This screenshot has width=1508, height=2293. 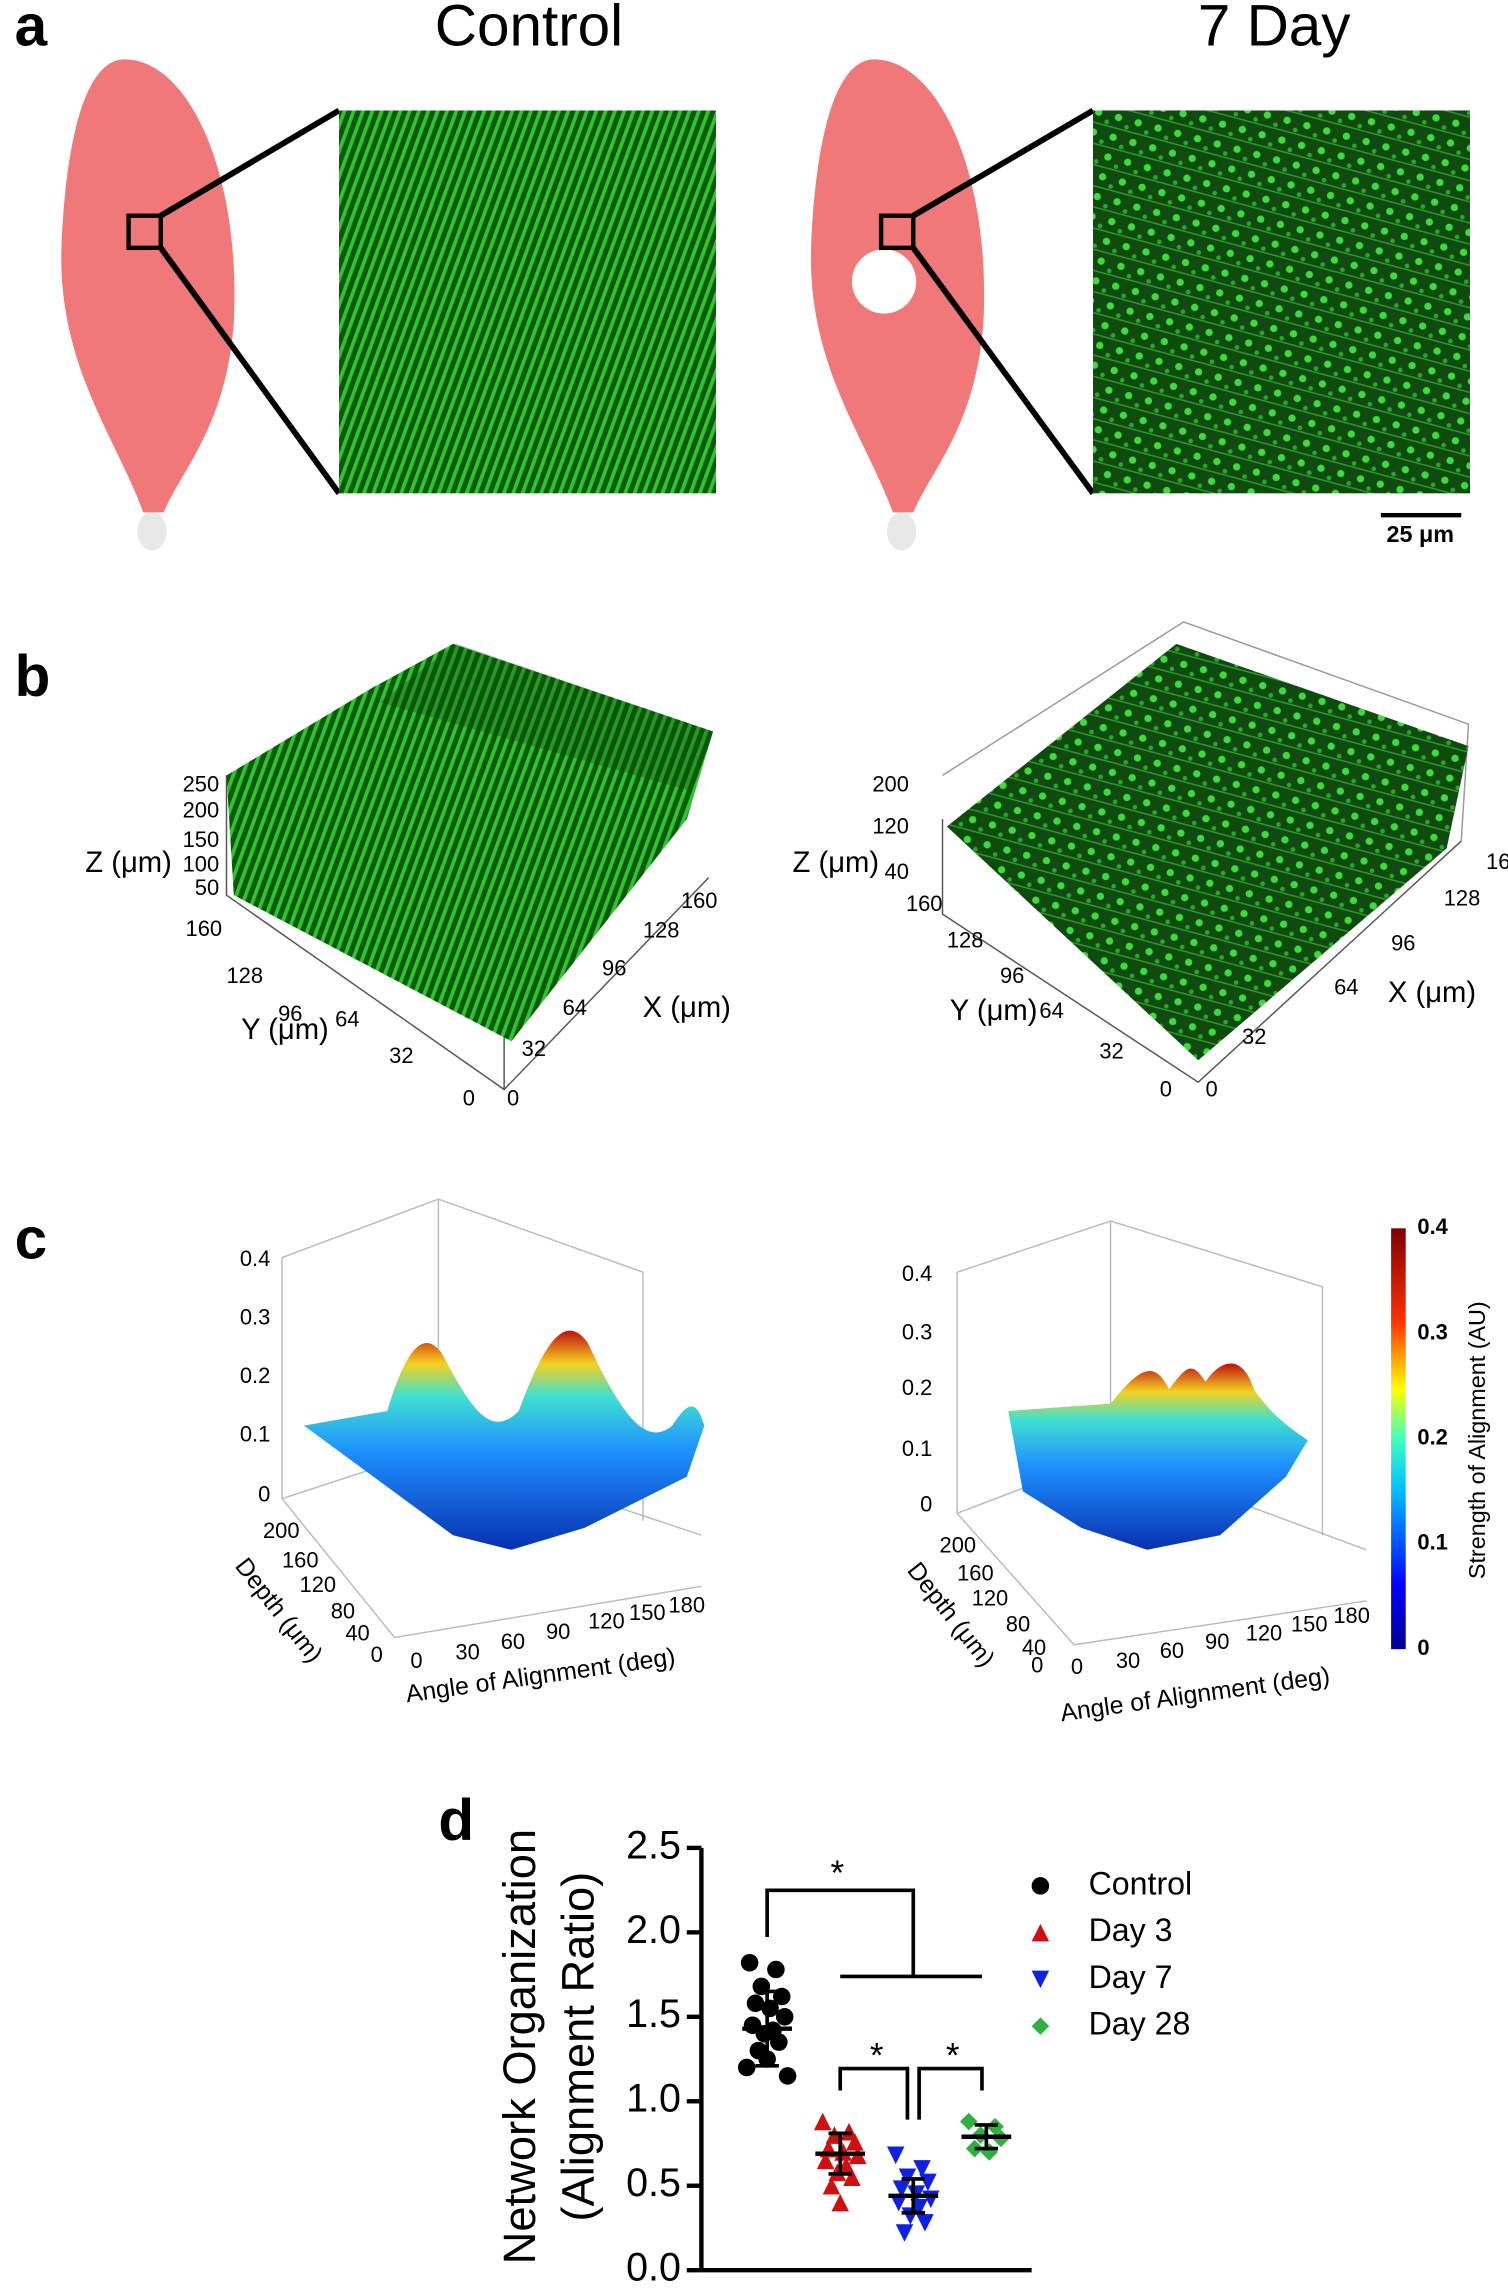 I want to click on z-tick-label: 250, so click(x=201, y=783).